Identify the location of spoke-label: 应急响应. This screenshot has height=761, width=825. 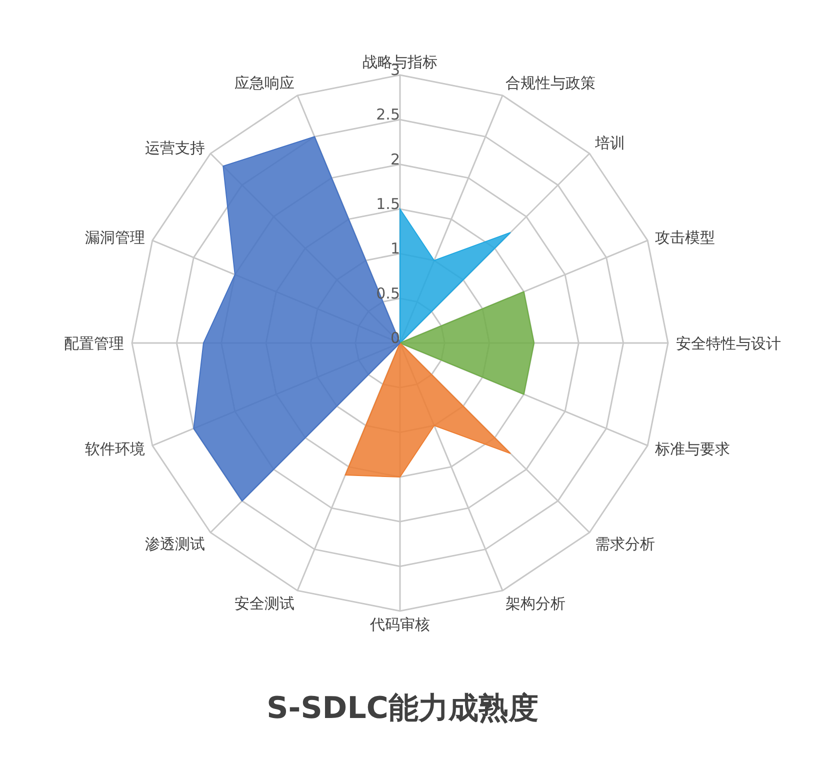
(264, 83).